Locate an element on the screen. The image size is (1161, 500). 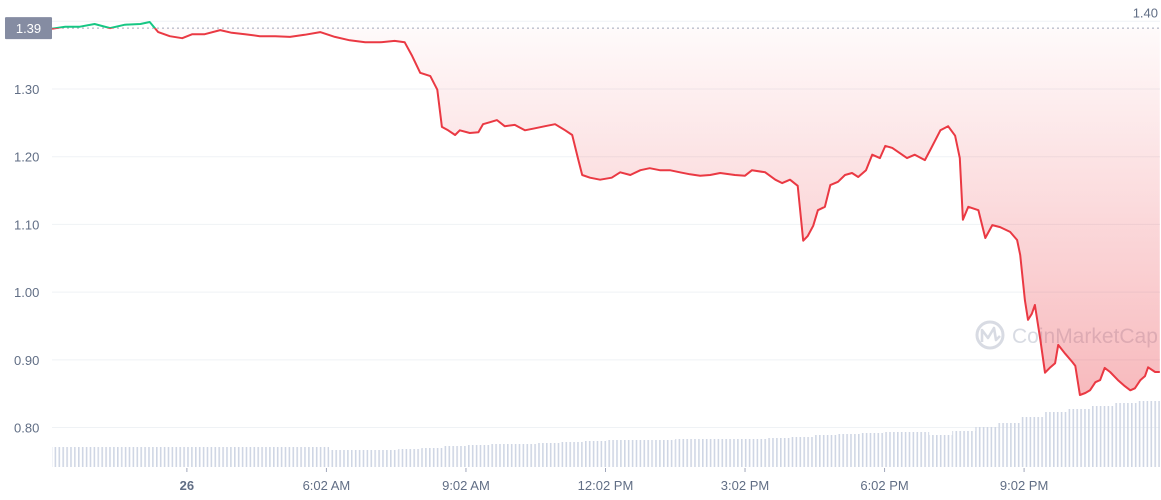
baseline-label: 1.39 is located at coordinates (28, 28).